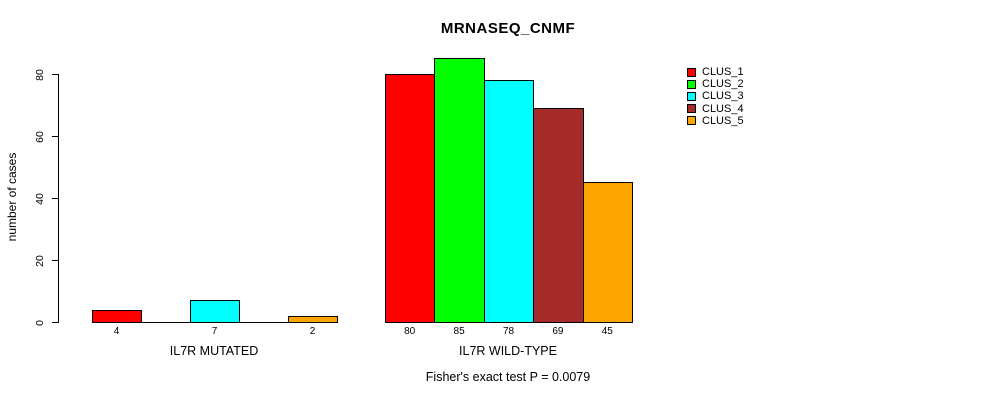 The width and height of the screenshot is (990, 400). I want to click on legend-item-CLUS_2: CLUS_2, so click(715, 84).